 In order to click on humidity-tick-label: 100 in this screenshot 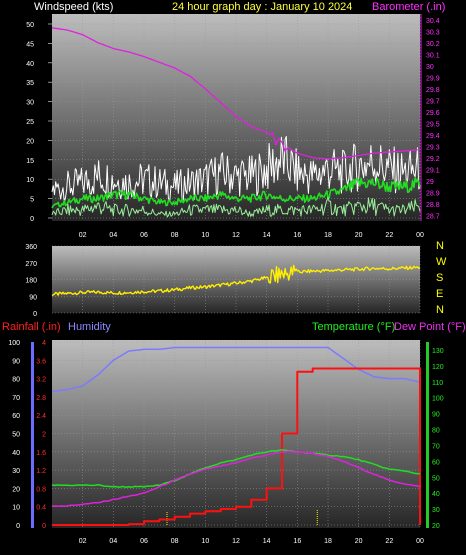, I will do `click(14, 343)`.